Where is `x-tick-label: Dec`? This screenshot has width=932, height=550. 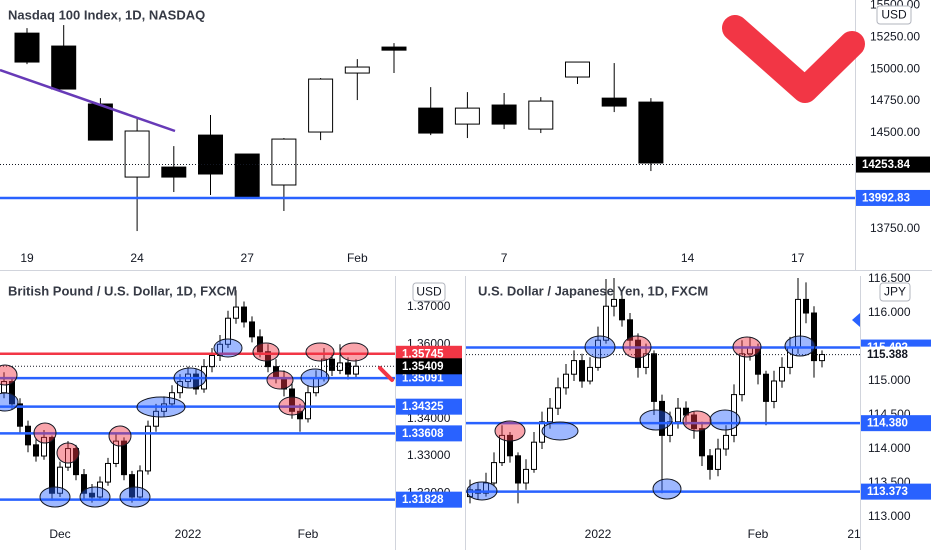 x-tick-label: Dec is located at coordinates (59, 534).